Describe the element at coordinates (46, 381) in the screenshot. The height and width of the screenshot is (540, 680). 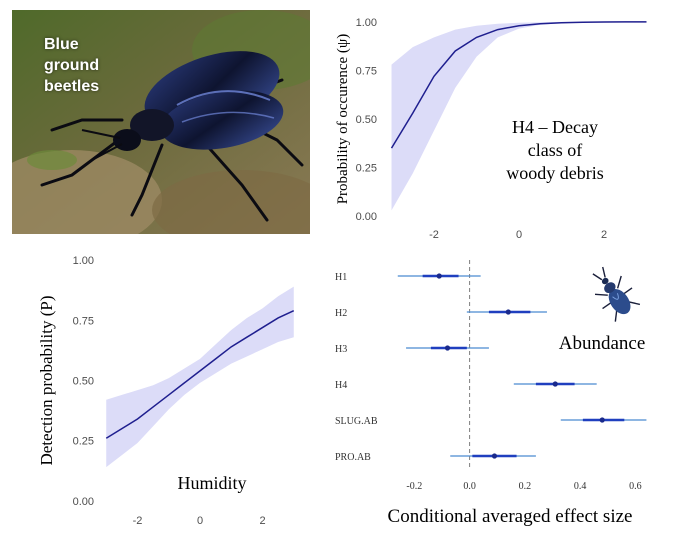
I see `humidity-y-axis-label: Detection probability (P)` at that location.